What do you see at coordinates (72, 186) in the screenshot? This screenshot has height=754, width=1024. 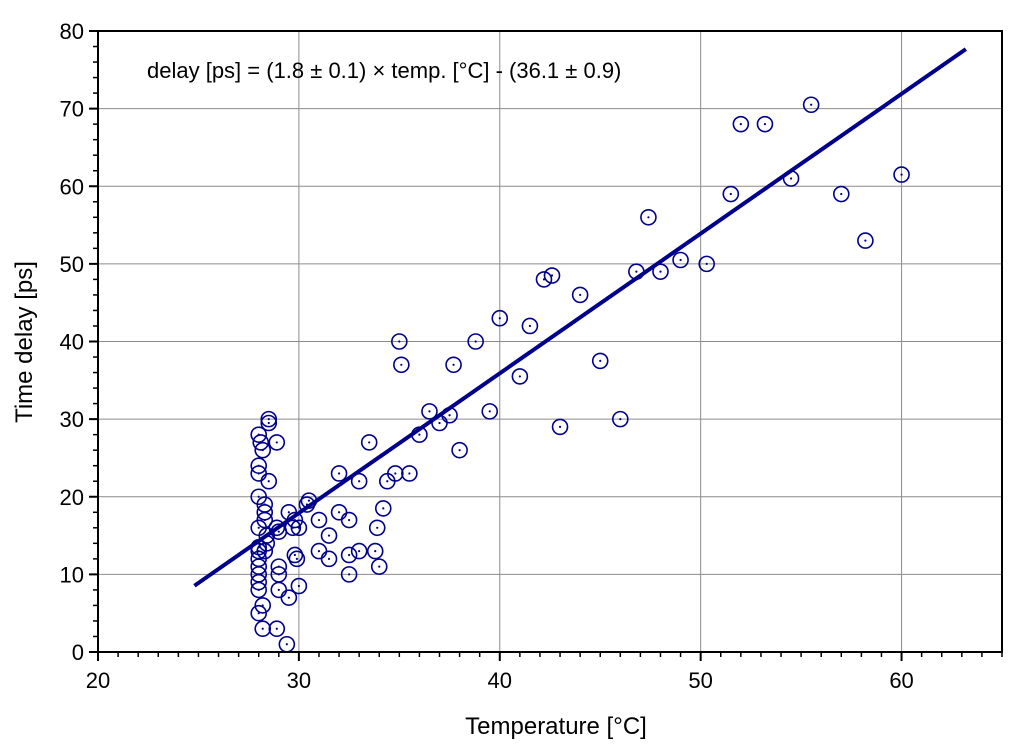 I see `y-tick-label: 60` at bounding box center [72, 186].